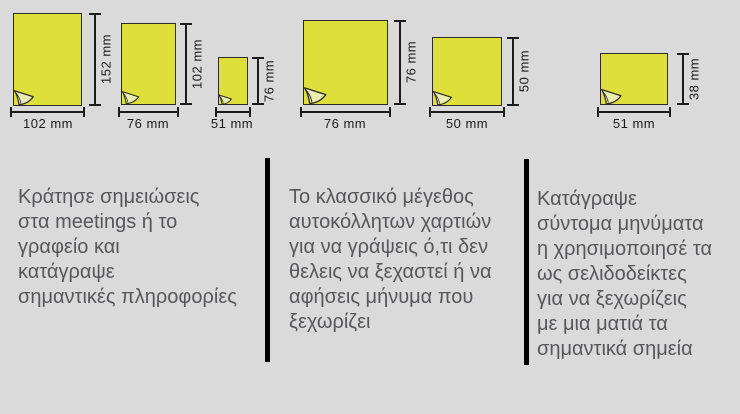 The height and width of the screenshot is (414, 740). What do you see at coordinates (197, 64) in the screenshot?
I see `height-dimension-label: 102 mm` at bounding box center [197, 64].